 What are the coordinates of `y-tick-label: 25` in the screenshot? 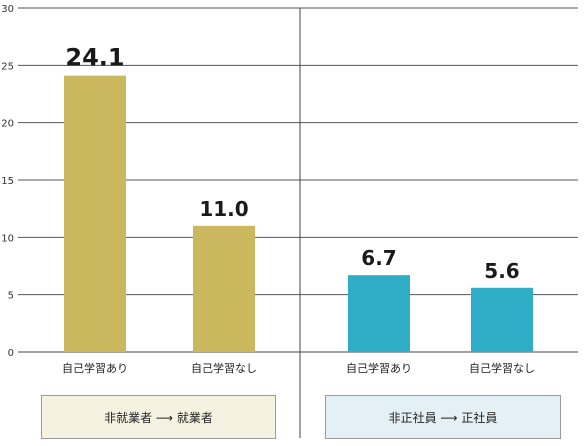 It's located at (7, 66).